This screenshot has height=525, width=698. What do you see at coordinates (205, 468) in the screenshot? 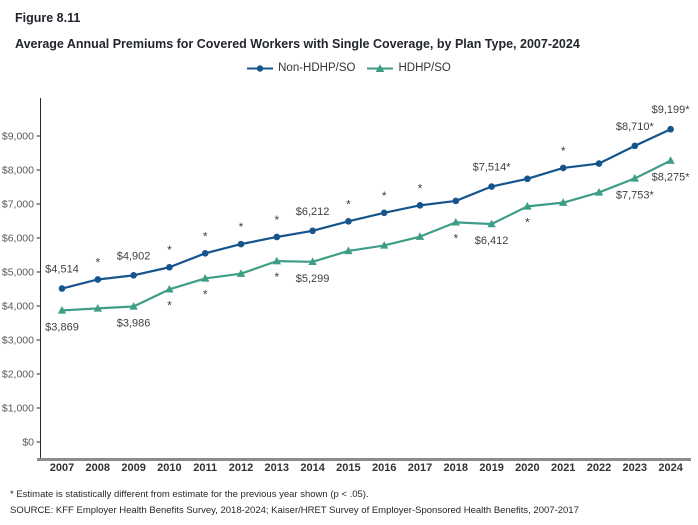
I see `x-year-label: 2011` at bounding box center [205, 468].